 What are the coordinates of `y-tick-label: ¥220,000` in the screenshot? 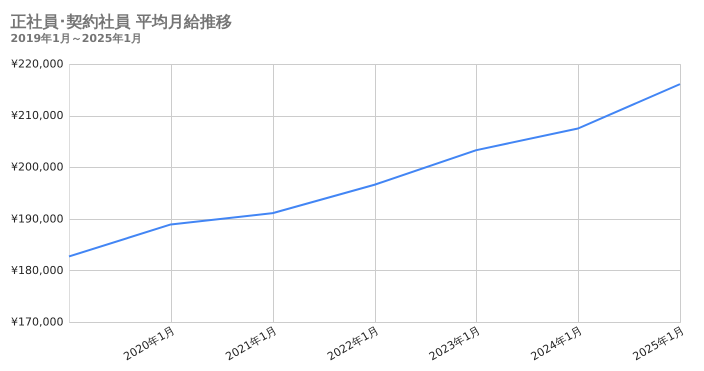 It's located at (37, 64).